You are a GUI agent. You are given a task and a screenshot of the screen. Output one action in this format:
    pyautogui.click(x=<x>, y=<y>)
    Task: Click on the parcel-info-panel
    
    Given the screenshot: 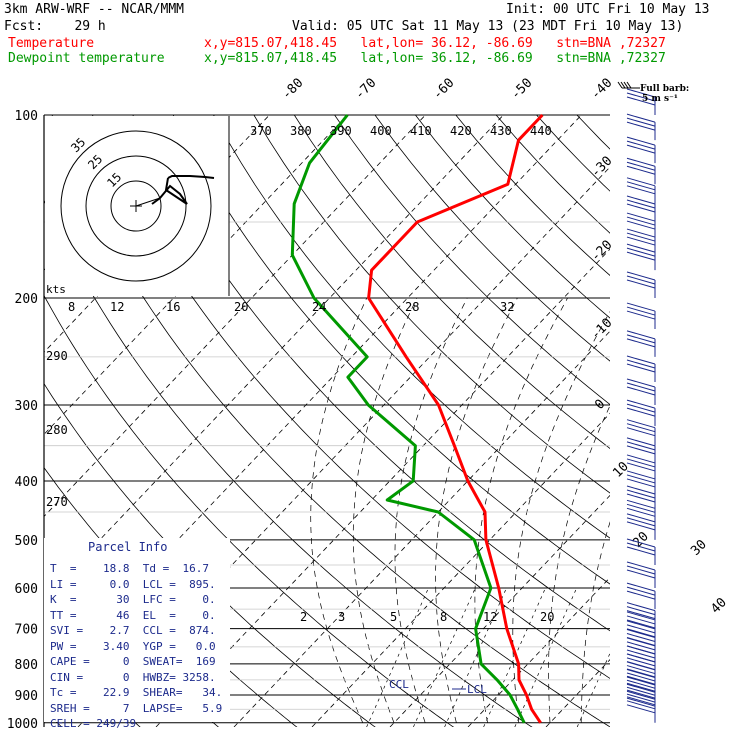 What is the action you would take?
    pyautogui.click(x=137, y=630)
    